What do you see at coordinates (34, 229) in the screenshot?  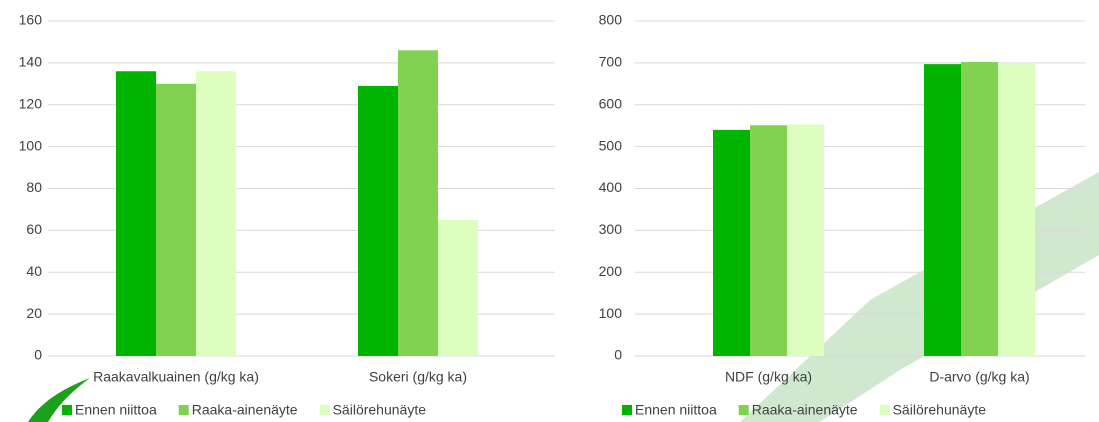 I see `y-tick-label: 60` at bounding box center [34, 229].